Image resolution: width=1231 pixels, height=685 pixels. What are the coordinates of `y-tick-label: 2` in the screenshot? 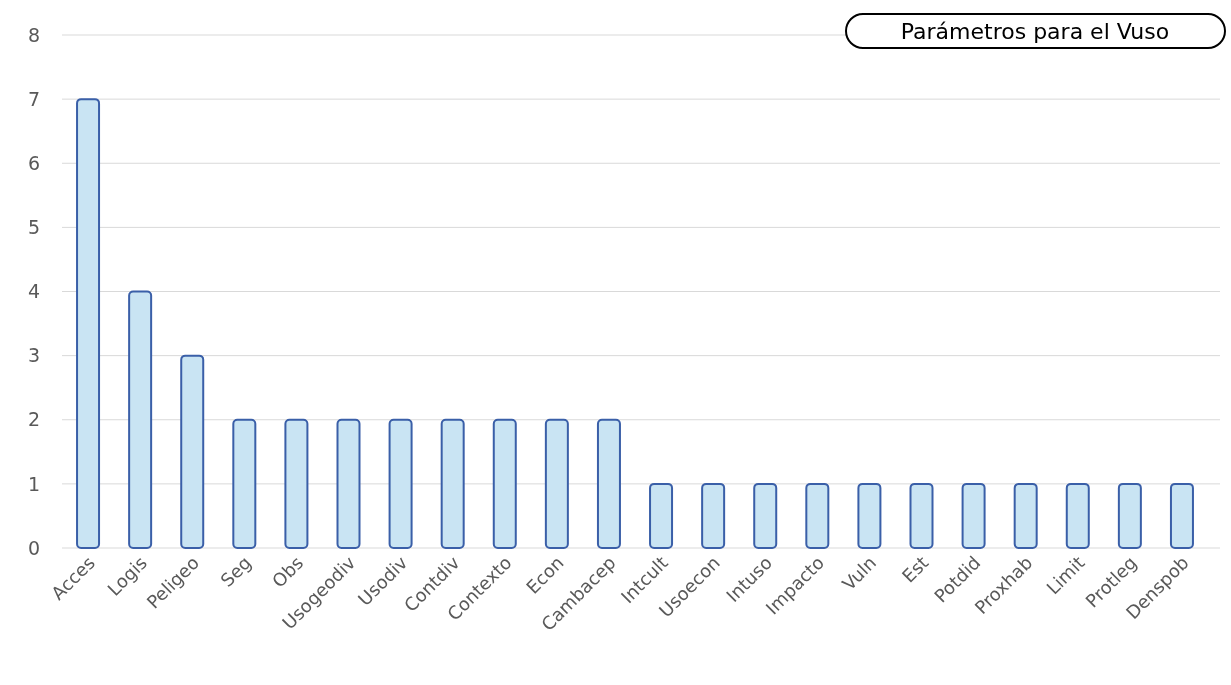 It's located at (33, 419).